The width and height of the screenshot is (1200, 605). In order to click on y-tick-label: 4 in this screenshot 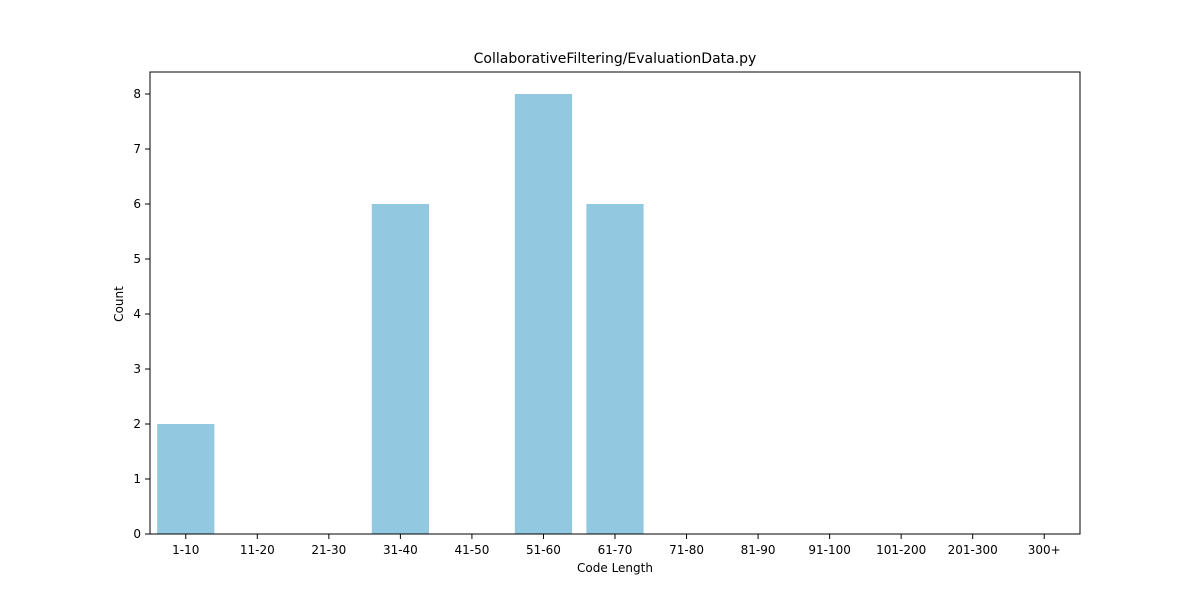, I will do `click(137, 314)`.